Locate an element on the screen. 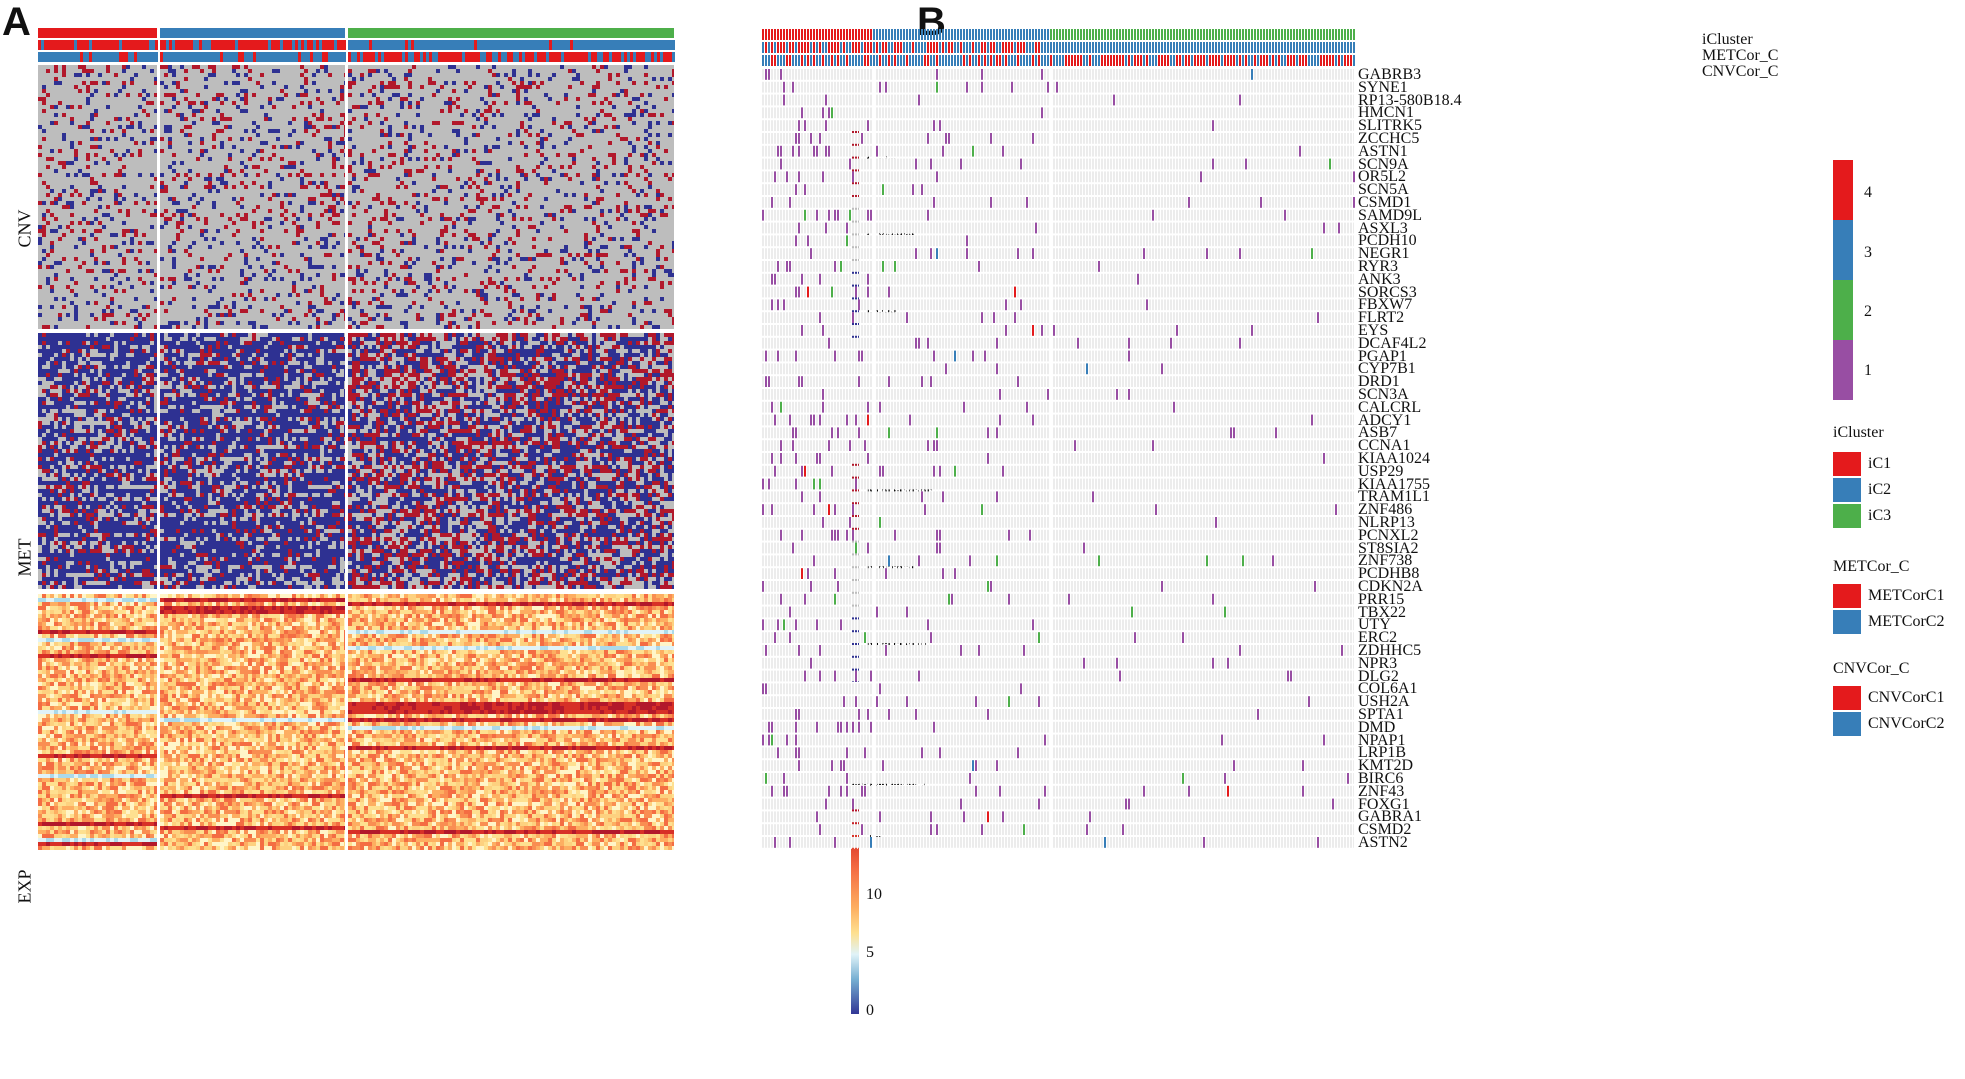  gene-label: FLRT2 is located at coordinates (1381, 318).